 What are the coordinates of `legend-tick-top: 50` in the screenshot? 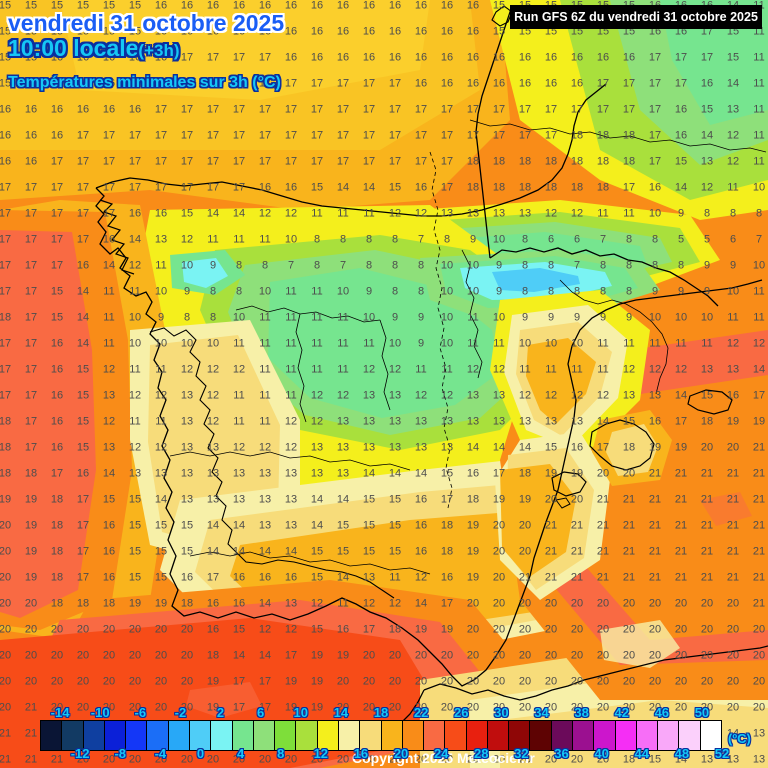 It's located at (702, 712).